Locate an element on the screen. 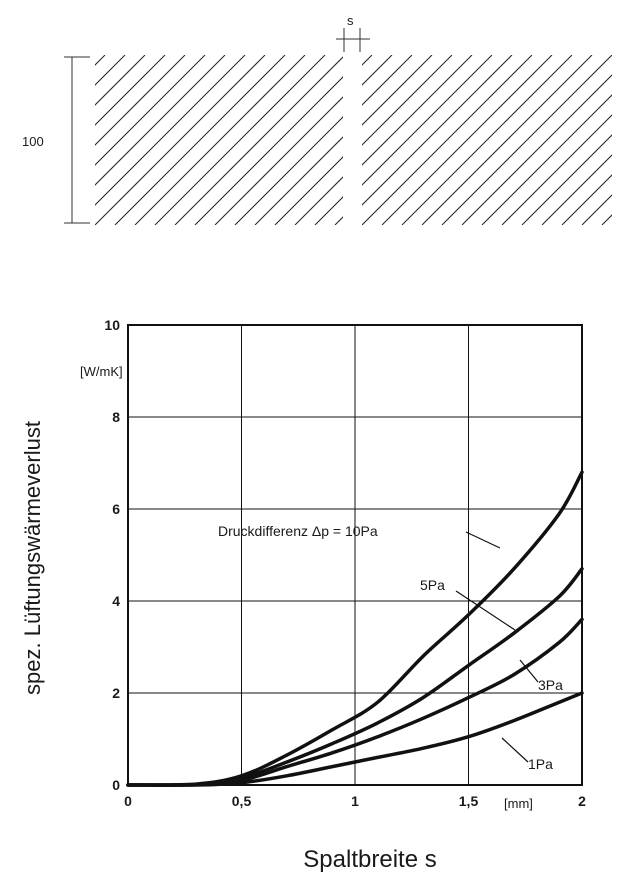  x-axis-label: Spaltbreite s is located at coordinates (369, 859).